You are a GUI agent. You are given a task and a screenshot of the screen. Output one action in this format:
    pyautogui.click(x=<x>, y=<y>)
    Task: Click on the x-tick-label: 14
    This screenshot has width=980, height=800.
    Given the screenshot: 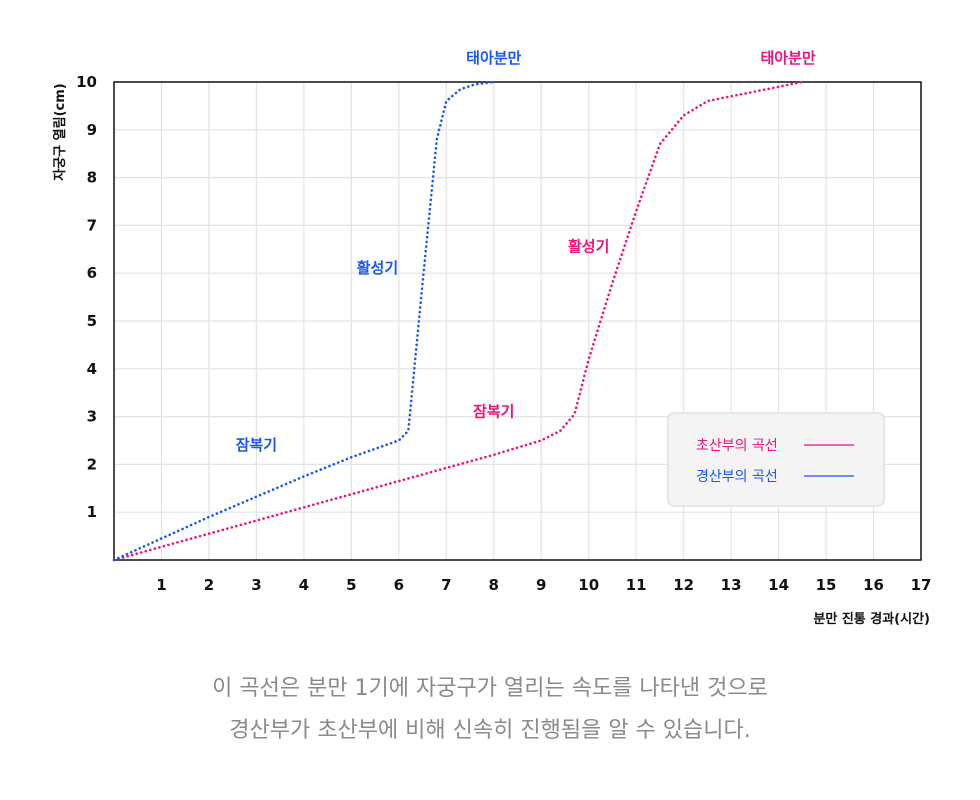 What is the action you would take?
    pyautogui.click(x=778, y=585)
    